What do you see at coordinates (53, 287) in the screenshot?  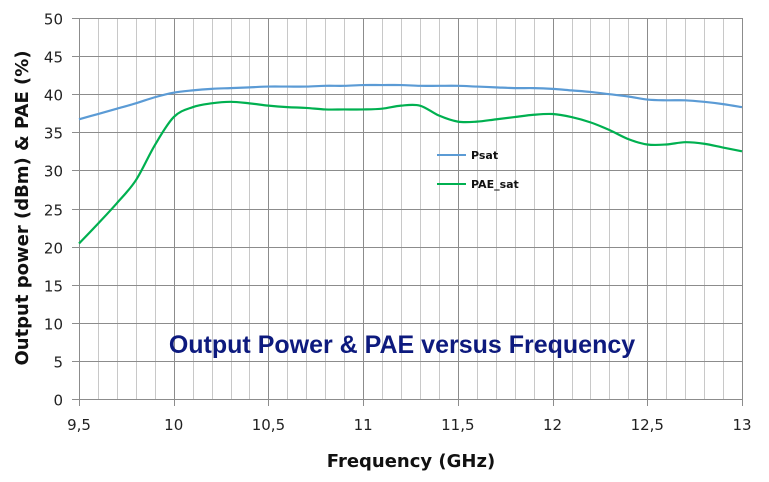 I see `y-tick-label: 15` at bounding box center [53, 287].